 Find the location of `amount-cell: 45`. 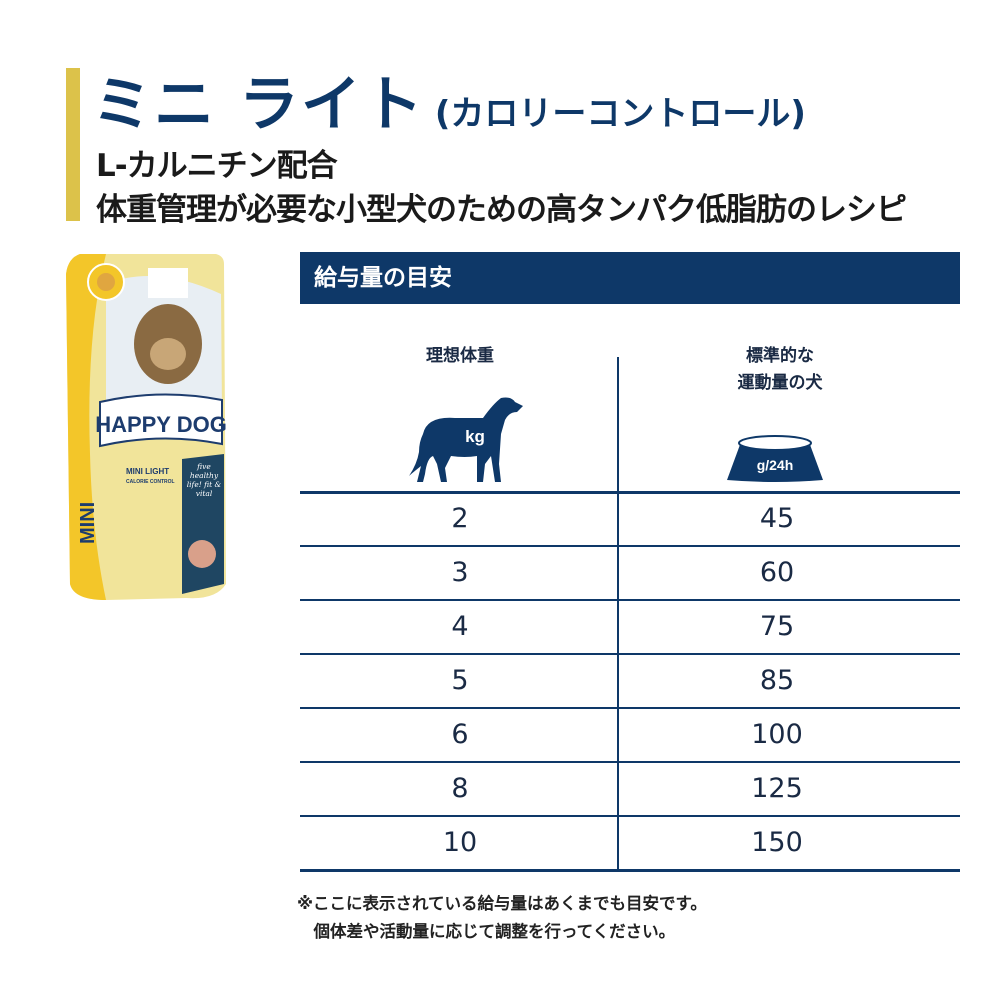

amount-cell: 45 is located at coordinates (777, 518).